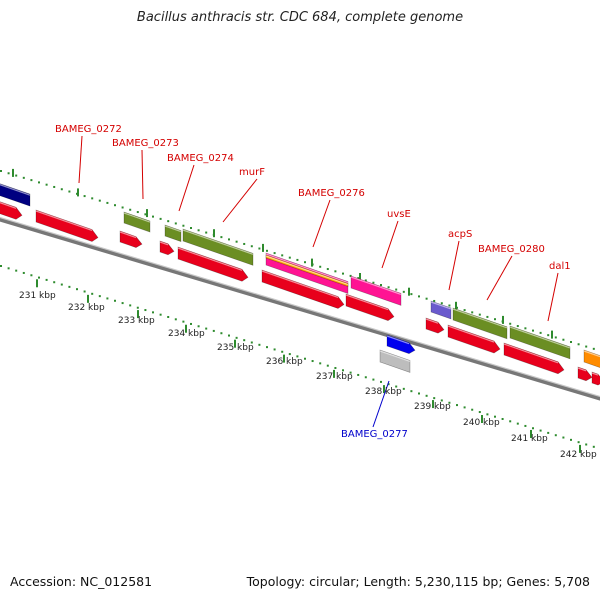 The image size is (600, 600). Describe the element at coordinates (200, 158) in the screenshot. I see `gene-label-bameg_0274: BAMEG_0274` at that location.